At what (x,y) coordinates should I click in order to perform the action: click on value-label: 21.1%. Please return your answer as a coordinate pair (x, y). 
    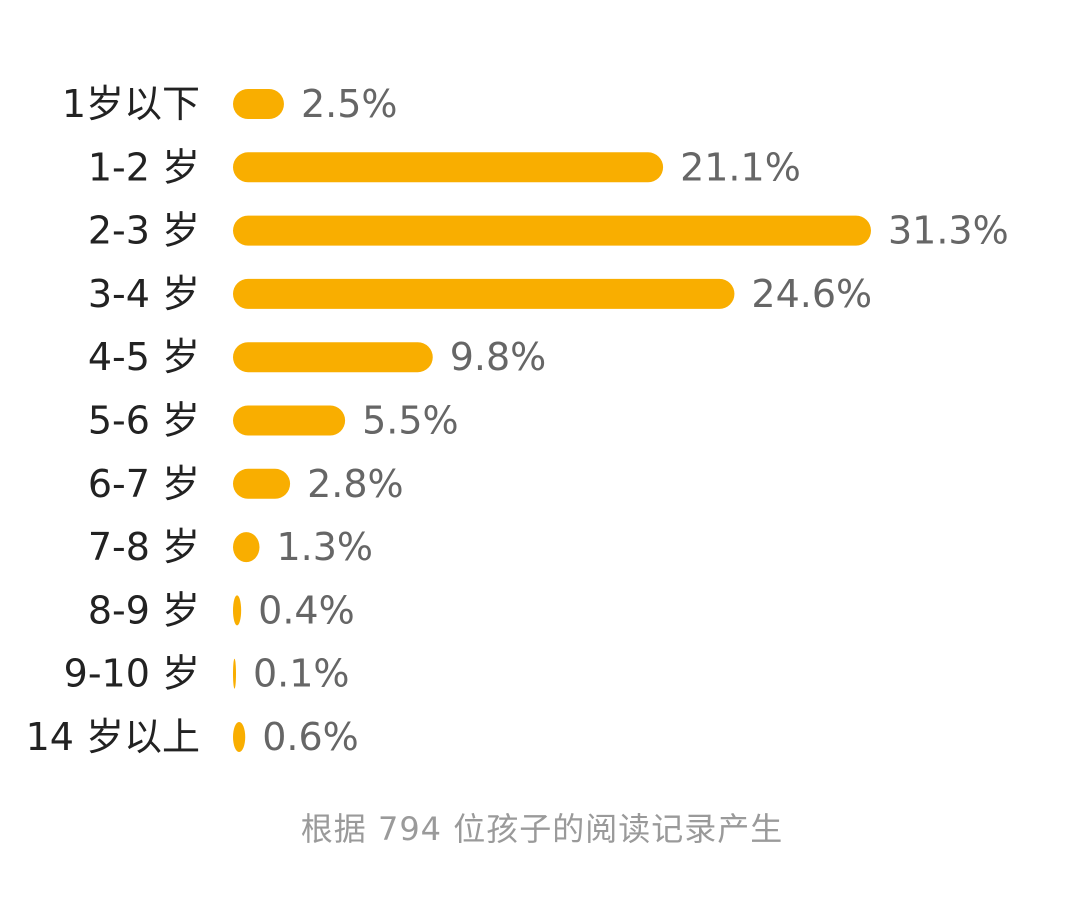
    Looking at the image, I should click on (740, 167).